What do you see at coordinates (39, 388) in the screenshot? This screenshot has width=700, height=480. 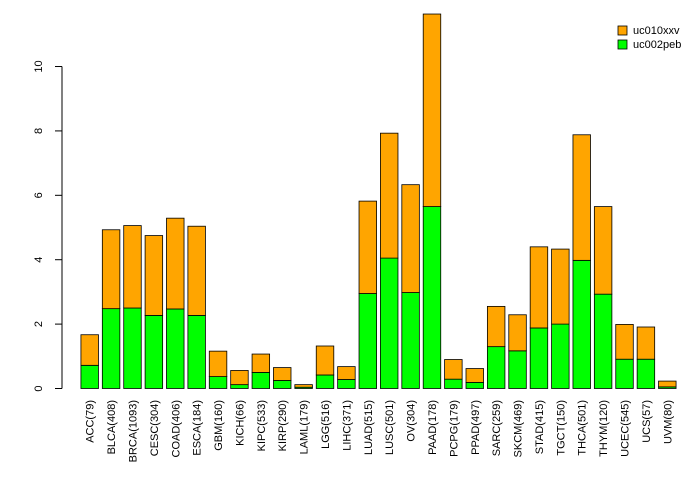 I see `y-tick-label: 0` at bounding box center [39, 388].